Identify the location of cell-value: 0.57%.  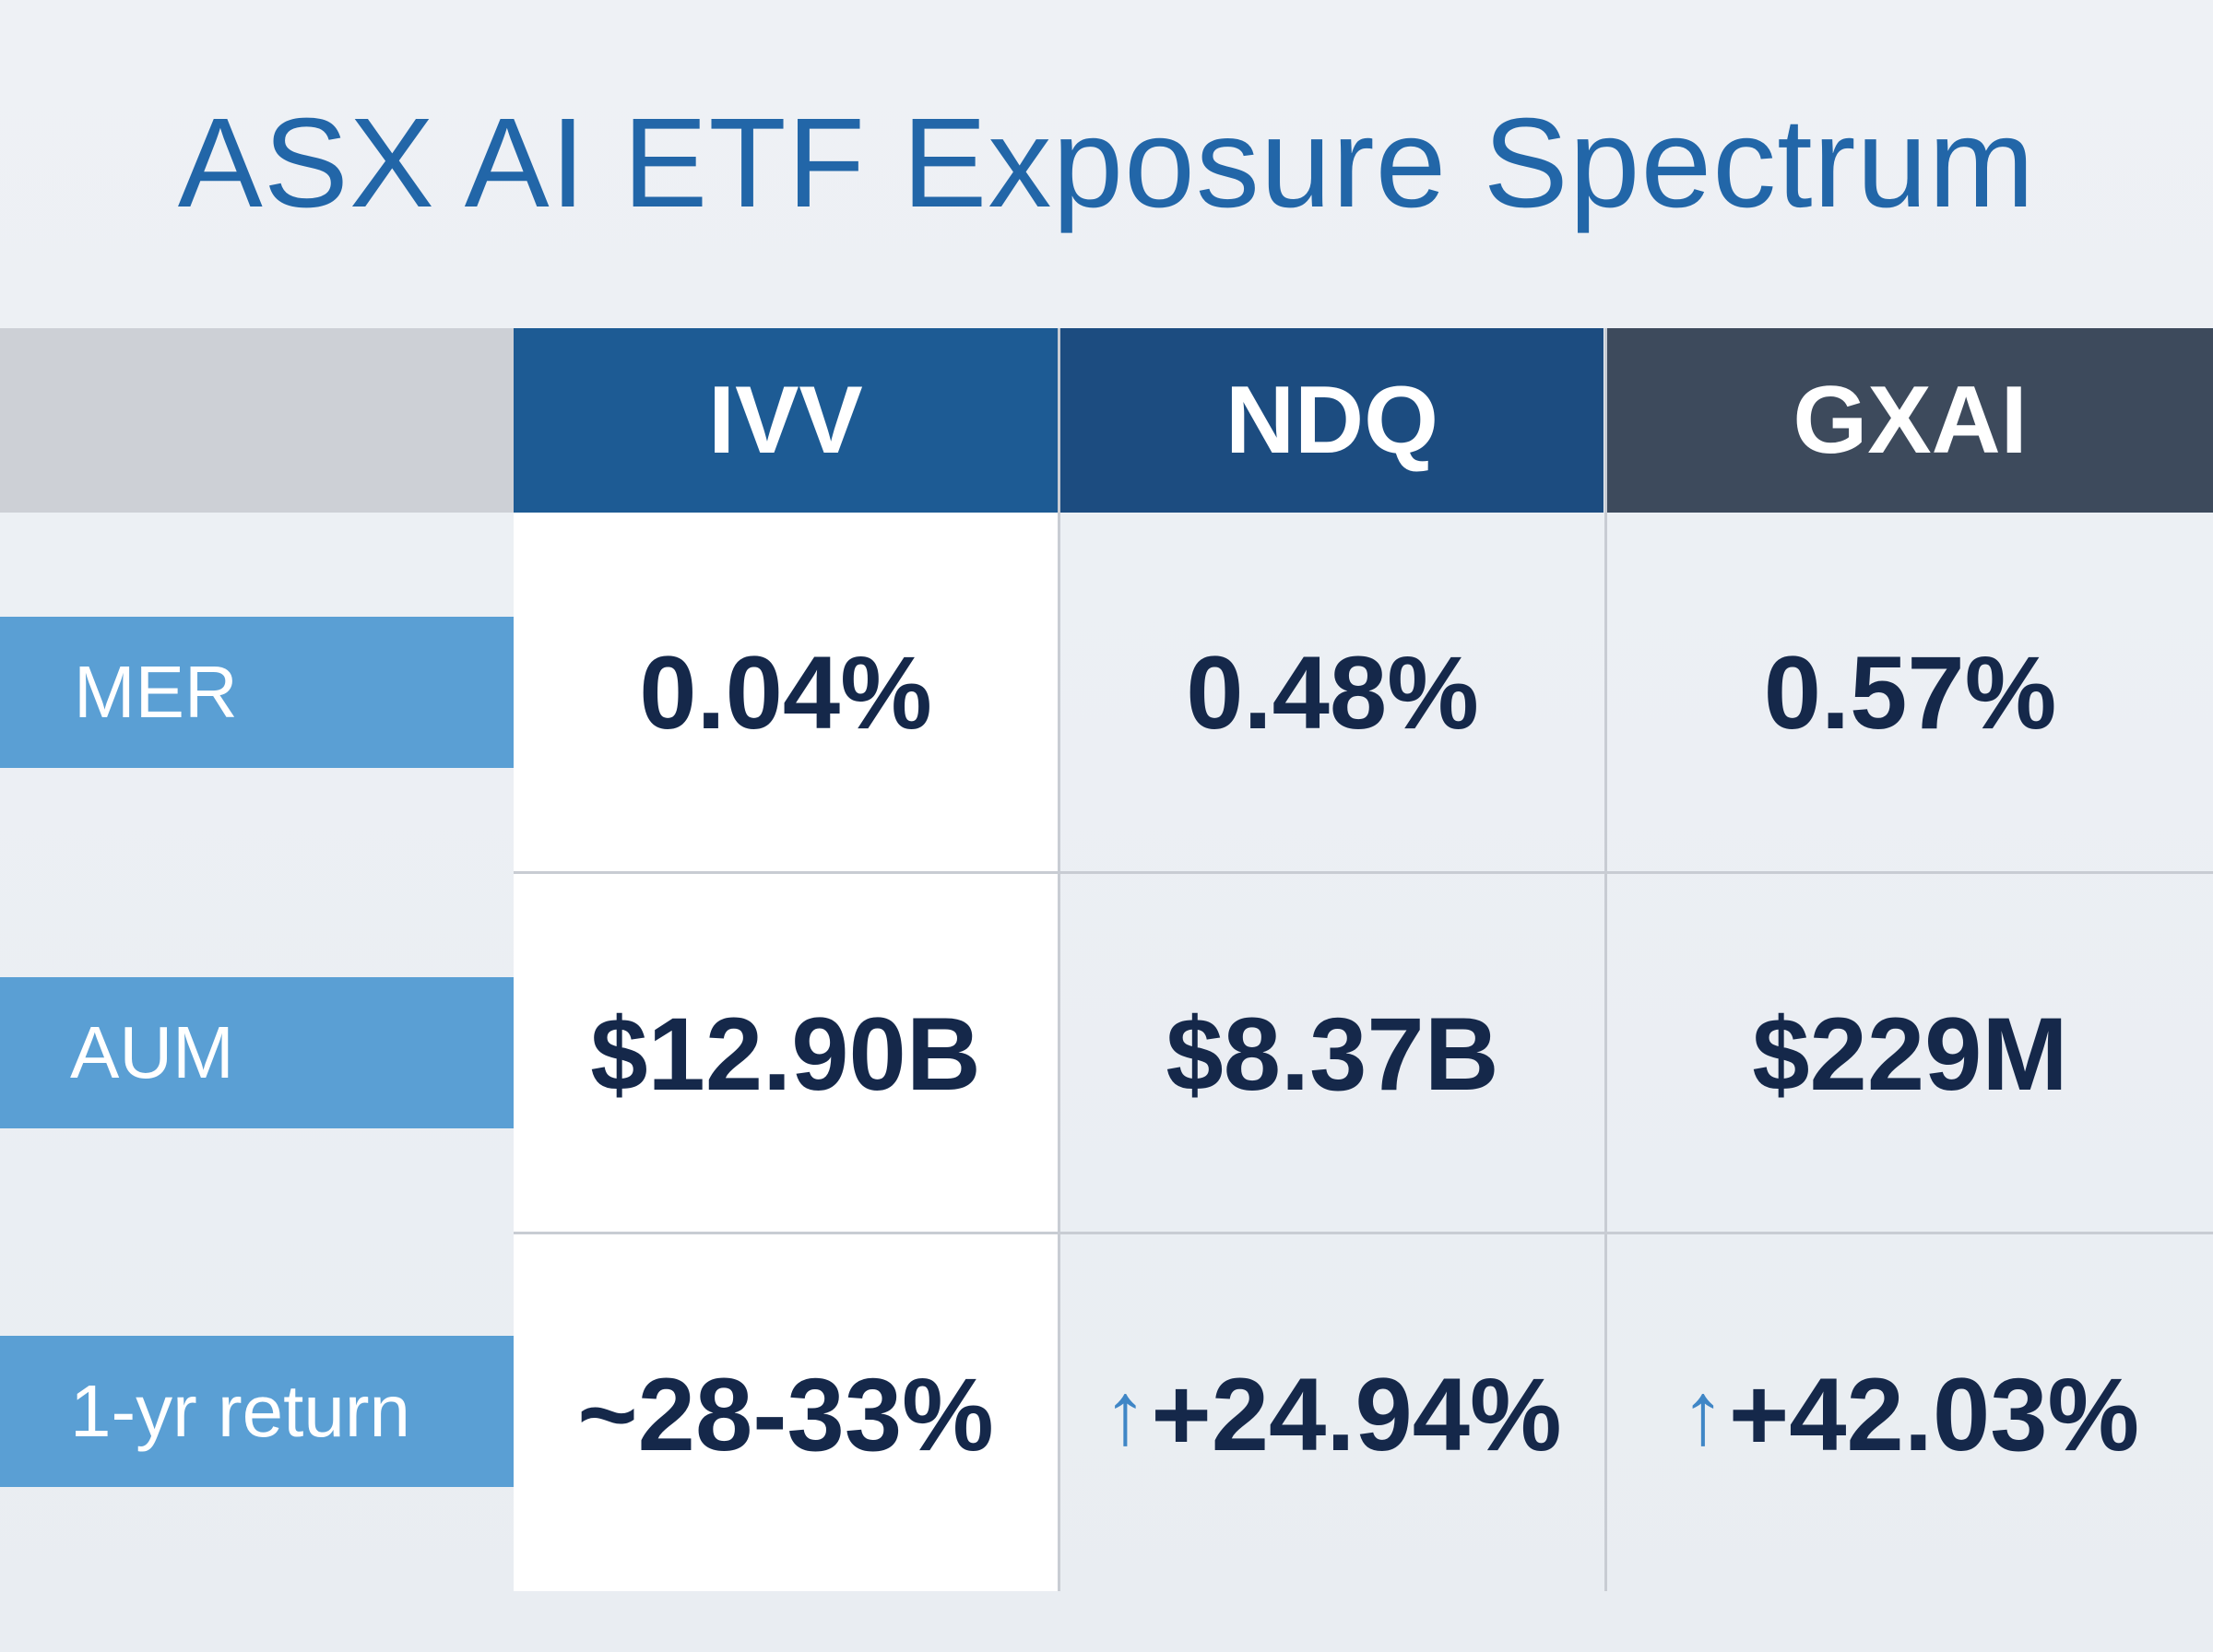
(1910, 692).